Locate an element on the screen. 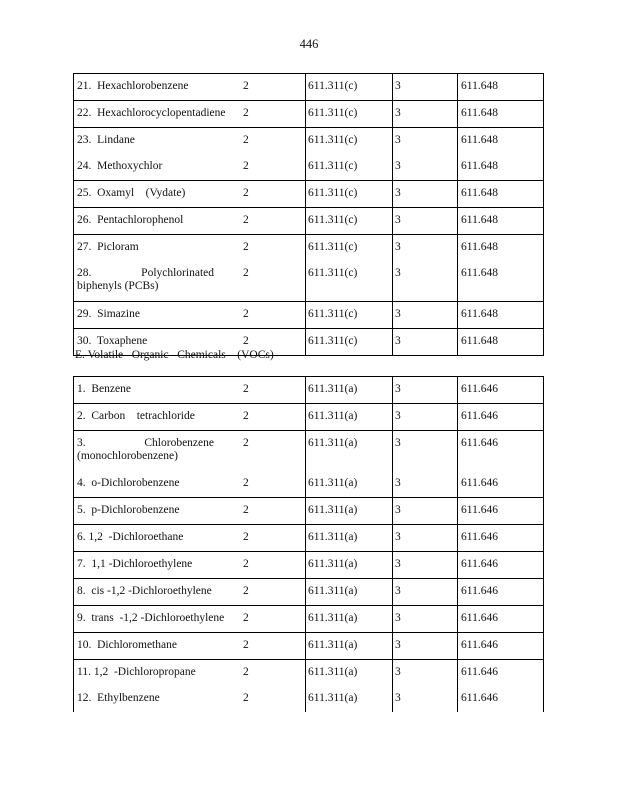  table-cell-group: 5. p-Dichlorobenzene 2 611.311(a) 3 611.646 is located at coordinates (308, 510).